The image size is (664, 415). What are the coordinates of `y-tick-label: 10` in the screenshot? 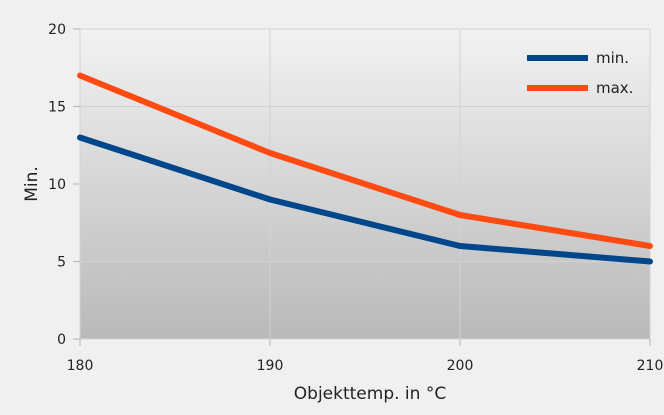 It's located at (57, 185).